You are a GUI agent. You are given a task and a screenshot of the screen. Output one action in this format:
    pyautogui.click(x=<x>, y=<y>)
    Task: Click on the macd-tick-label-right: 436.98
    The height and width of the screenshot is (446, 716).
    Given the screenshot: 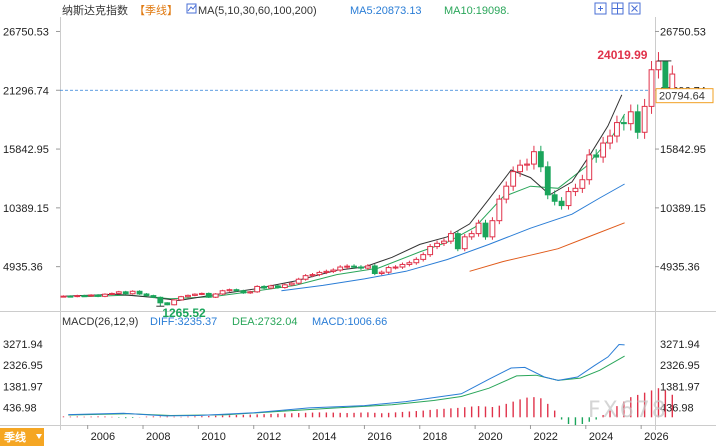 What is the action you would take?
    pyautogui.click(x=677, y=409)
    